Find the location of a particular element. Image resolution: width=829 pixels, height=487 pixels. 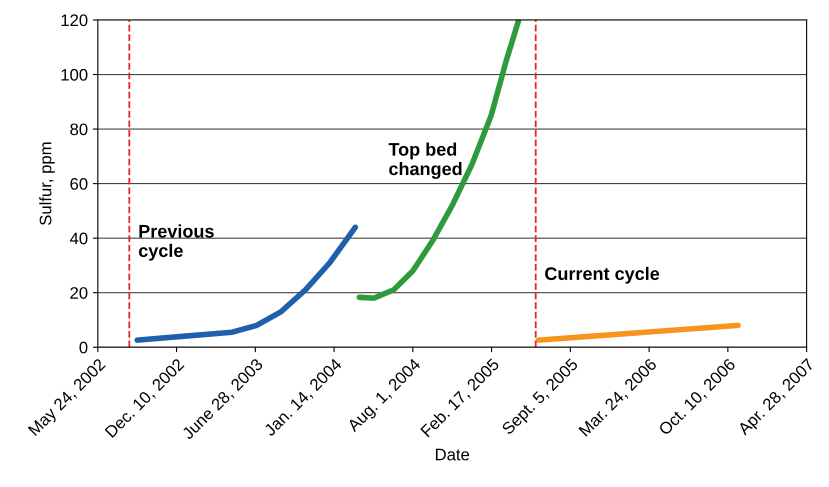

y-tick-label: 0 is located at coordinates (83, 348).